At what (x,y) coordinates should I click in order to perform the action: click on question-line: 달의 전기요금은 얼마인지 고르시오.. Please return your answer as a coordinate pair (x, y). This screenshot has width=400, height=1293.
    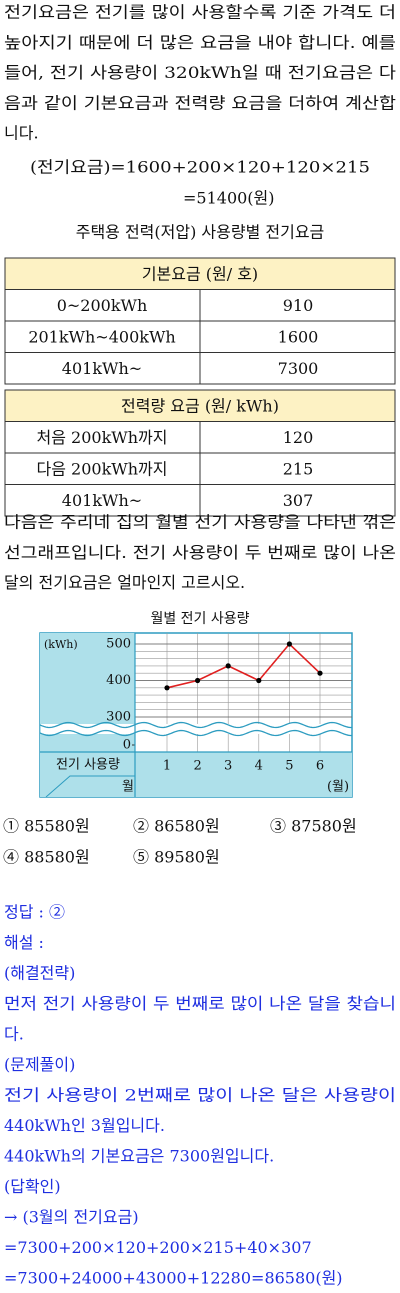
    Looking at the image, I should click on (124, 582).